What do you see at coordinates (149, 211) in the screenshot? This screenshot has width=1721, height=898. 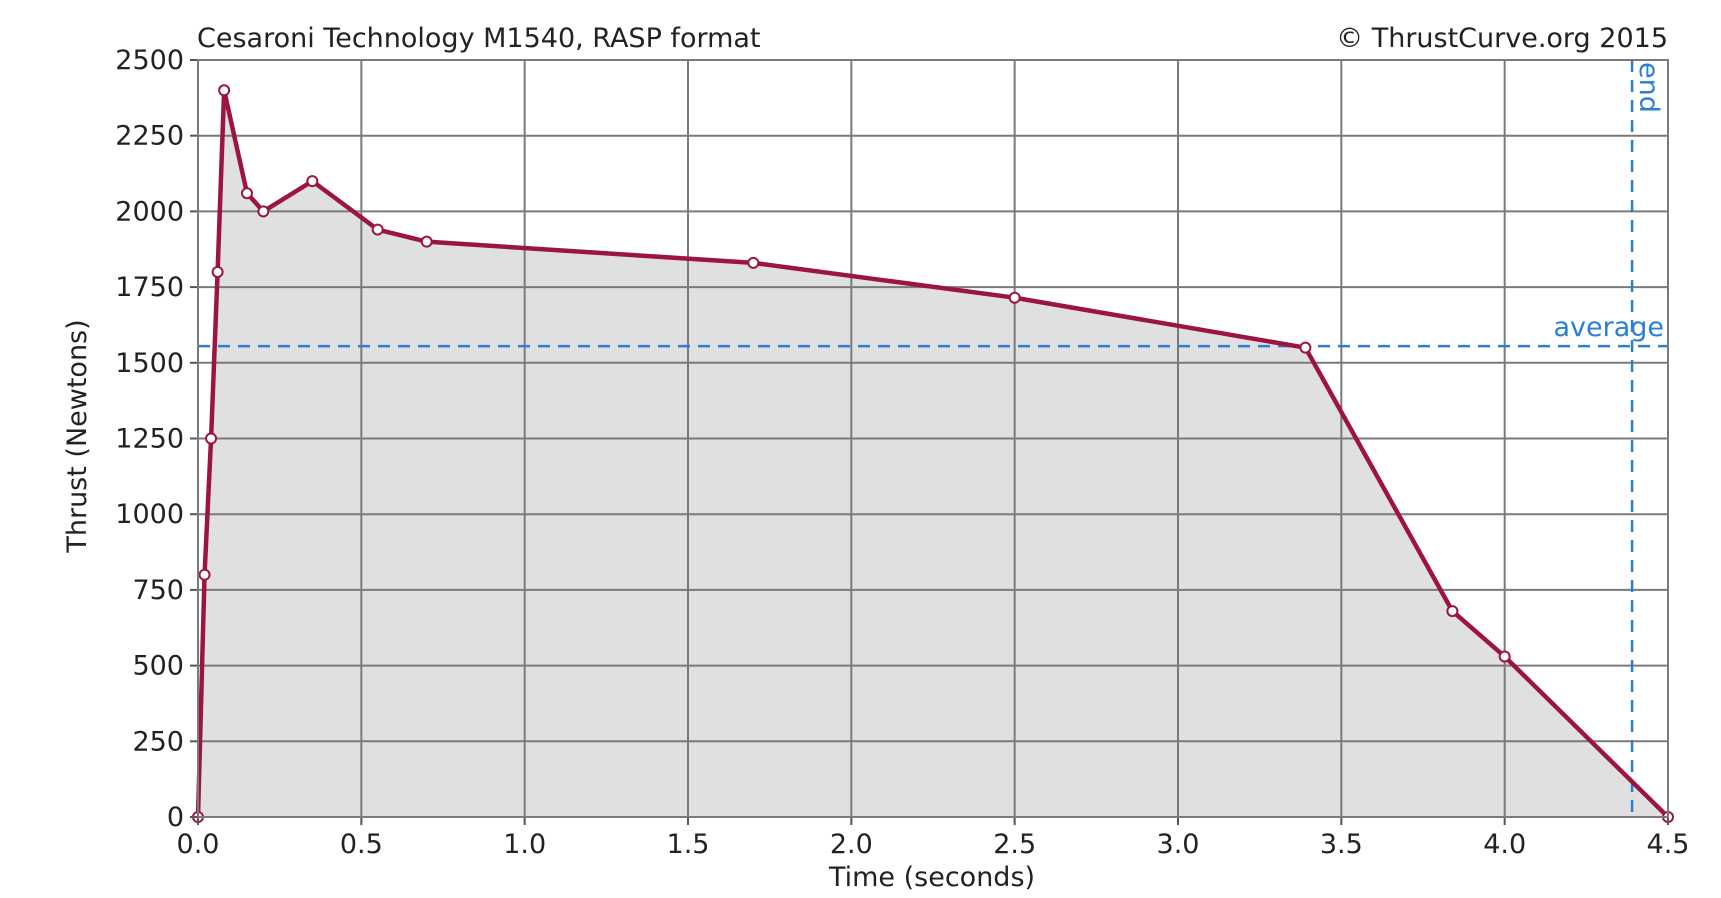 I see `y-tick-label: 2000` at bounding box center [149, 211].